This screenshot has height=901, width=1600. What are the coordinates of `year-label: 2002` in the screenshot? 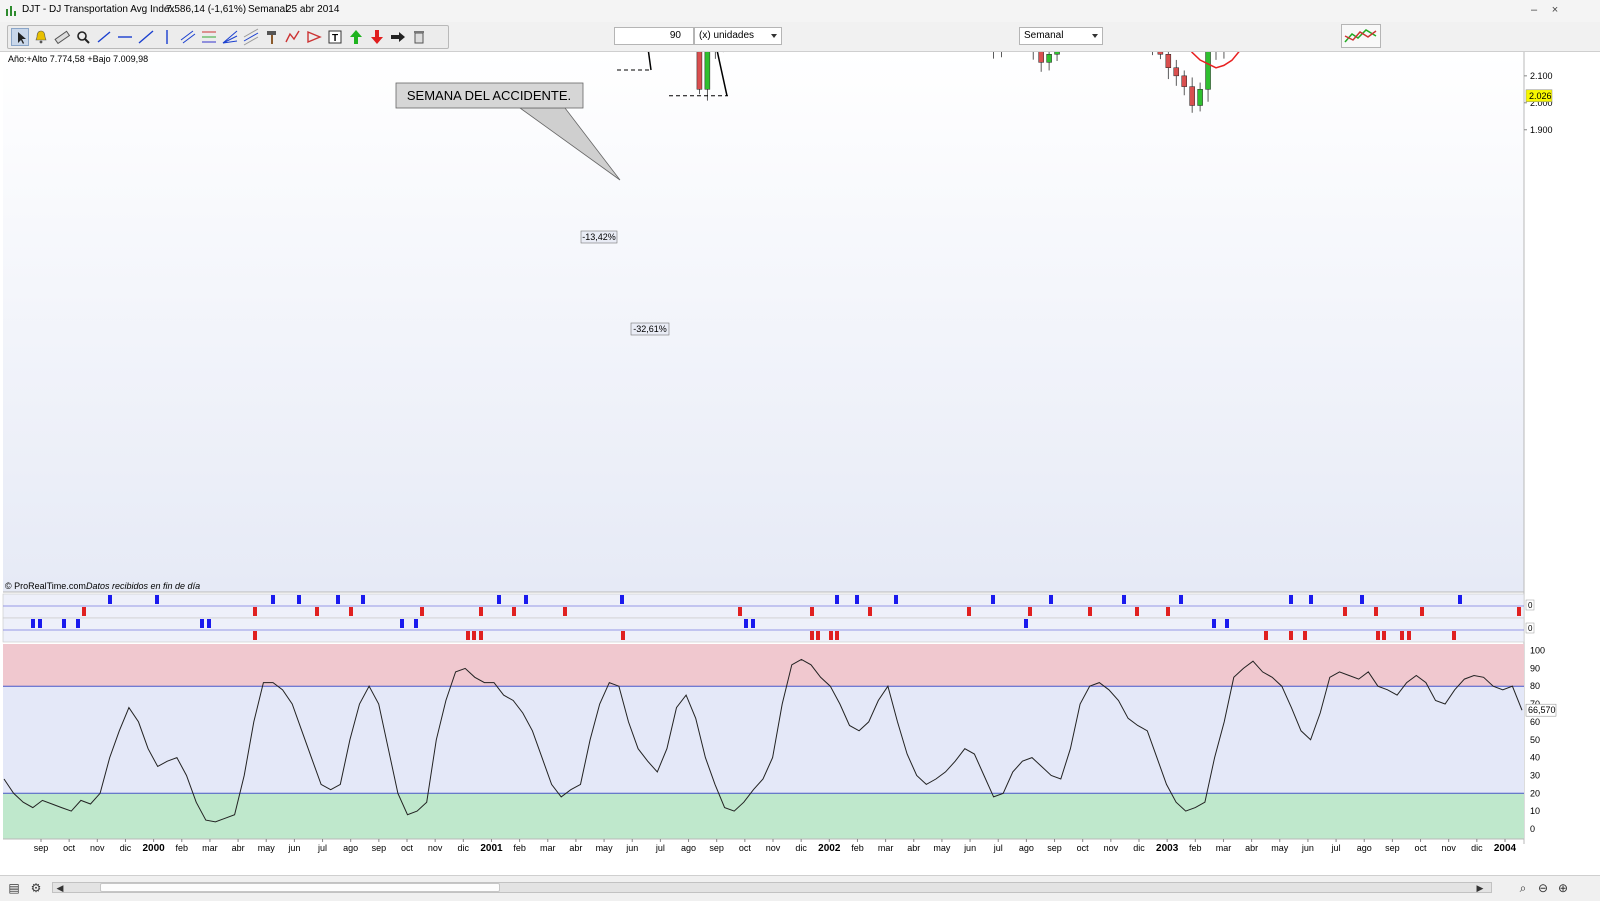 It's located at (829, 848).